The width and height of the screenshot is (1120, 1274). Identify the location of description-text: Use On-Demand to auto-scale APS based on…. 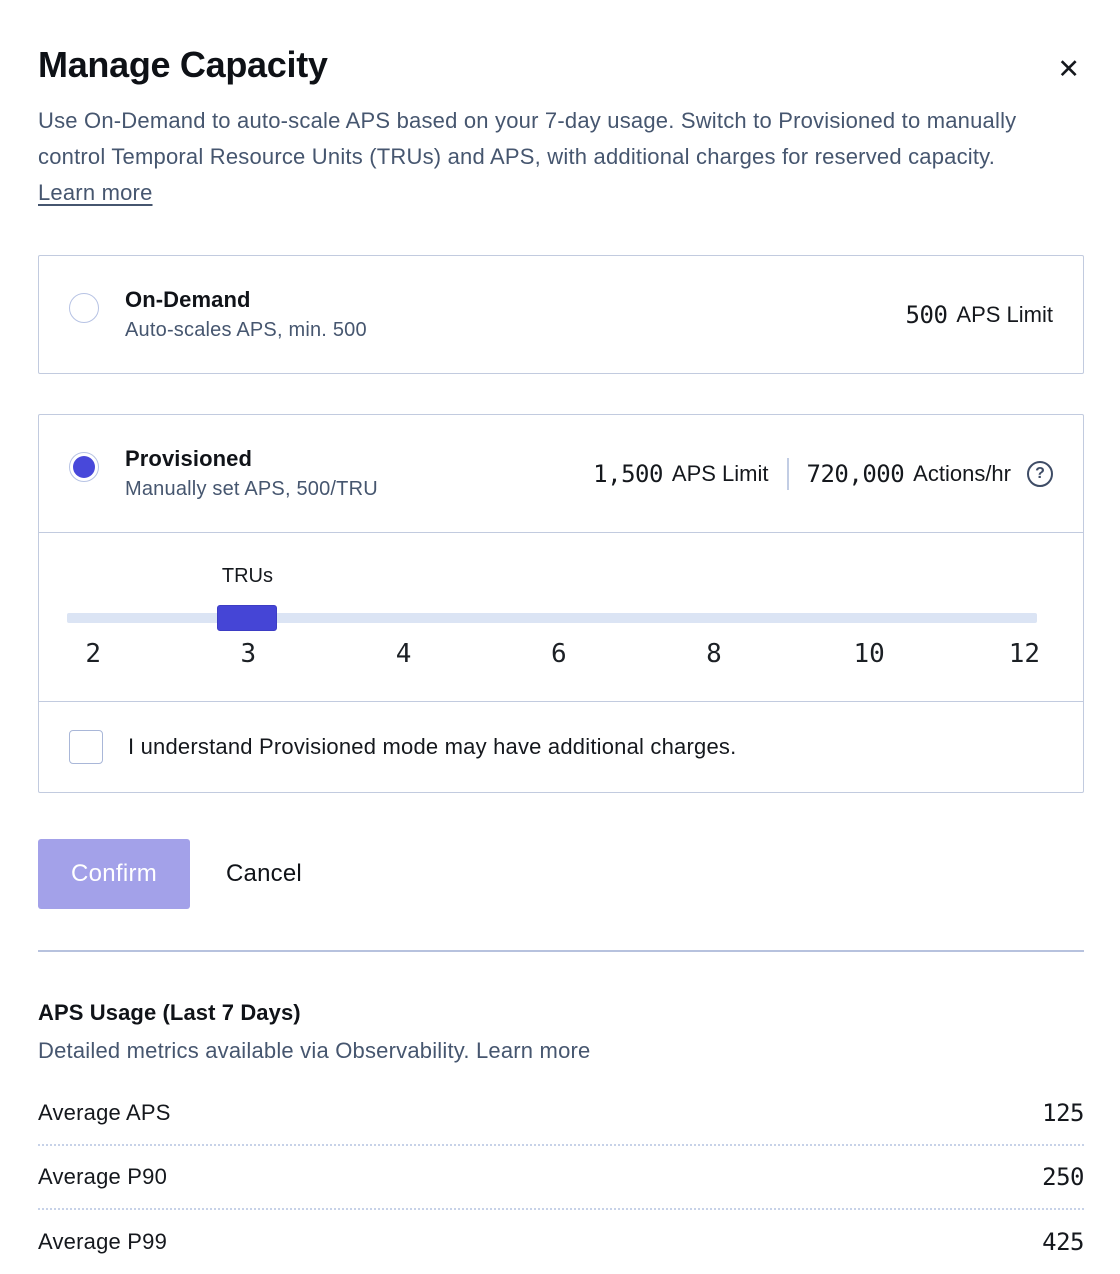
(527, 138).